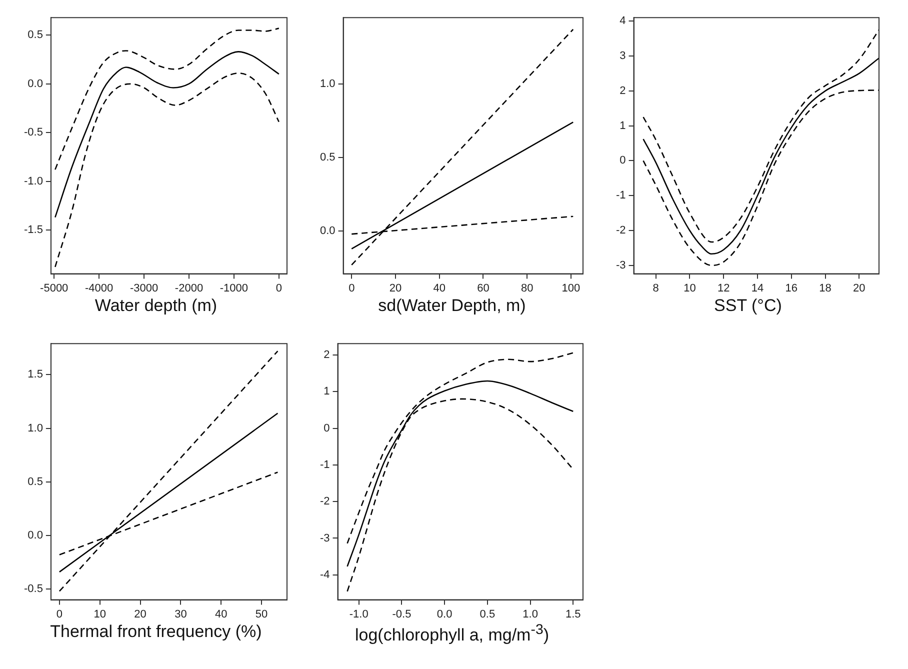  I want to click on x-tick-label: 30, so click(180, 614).